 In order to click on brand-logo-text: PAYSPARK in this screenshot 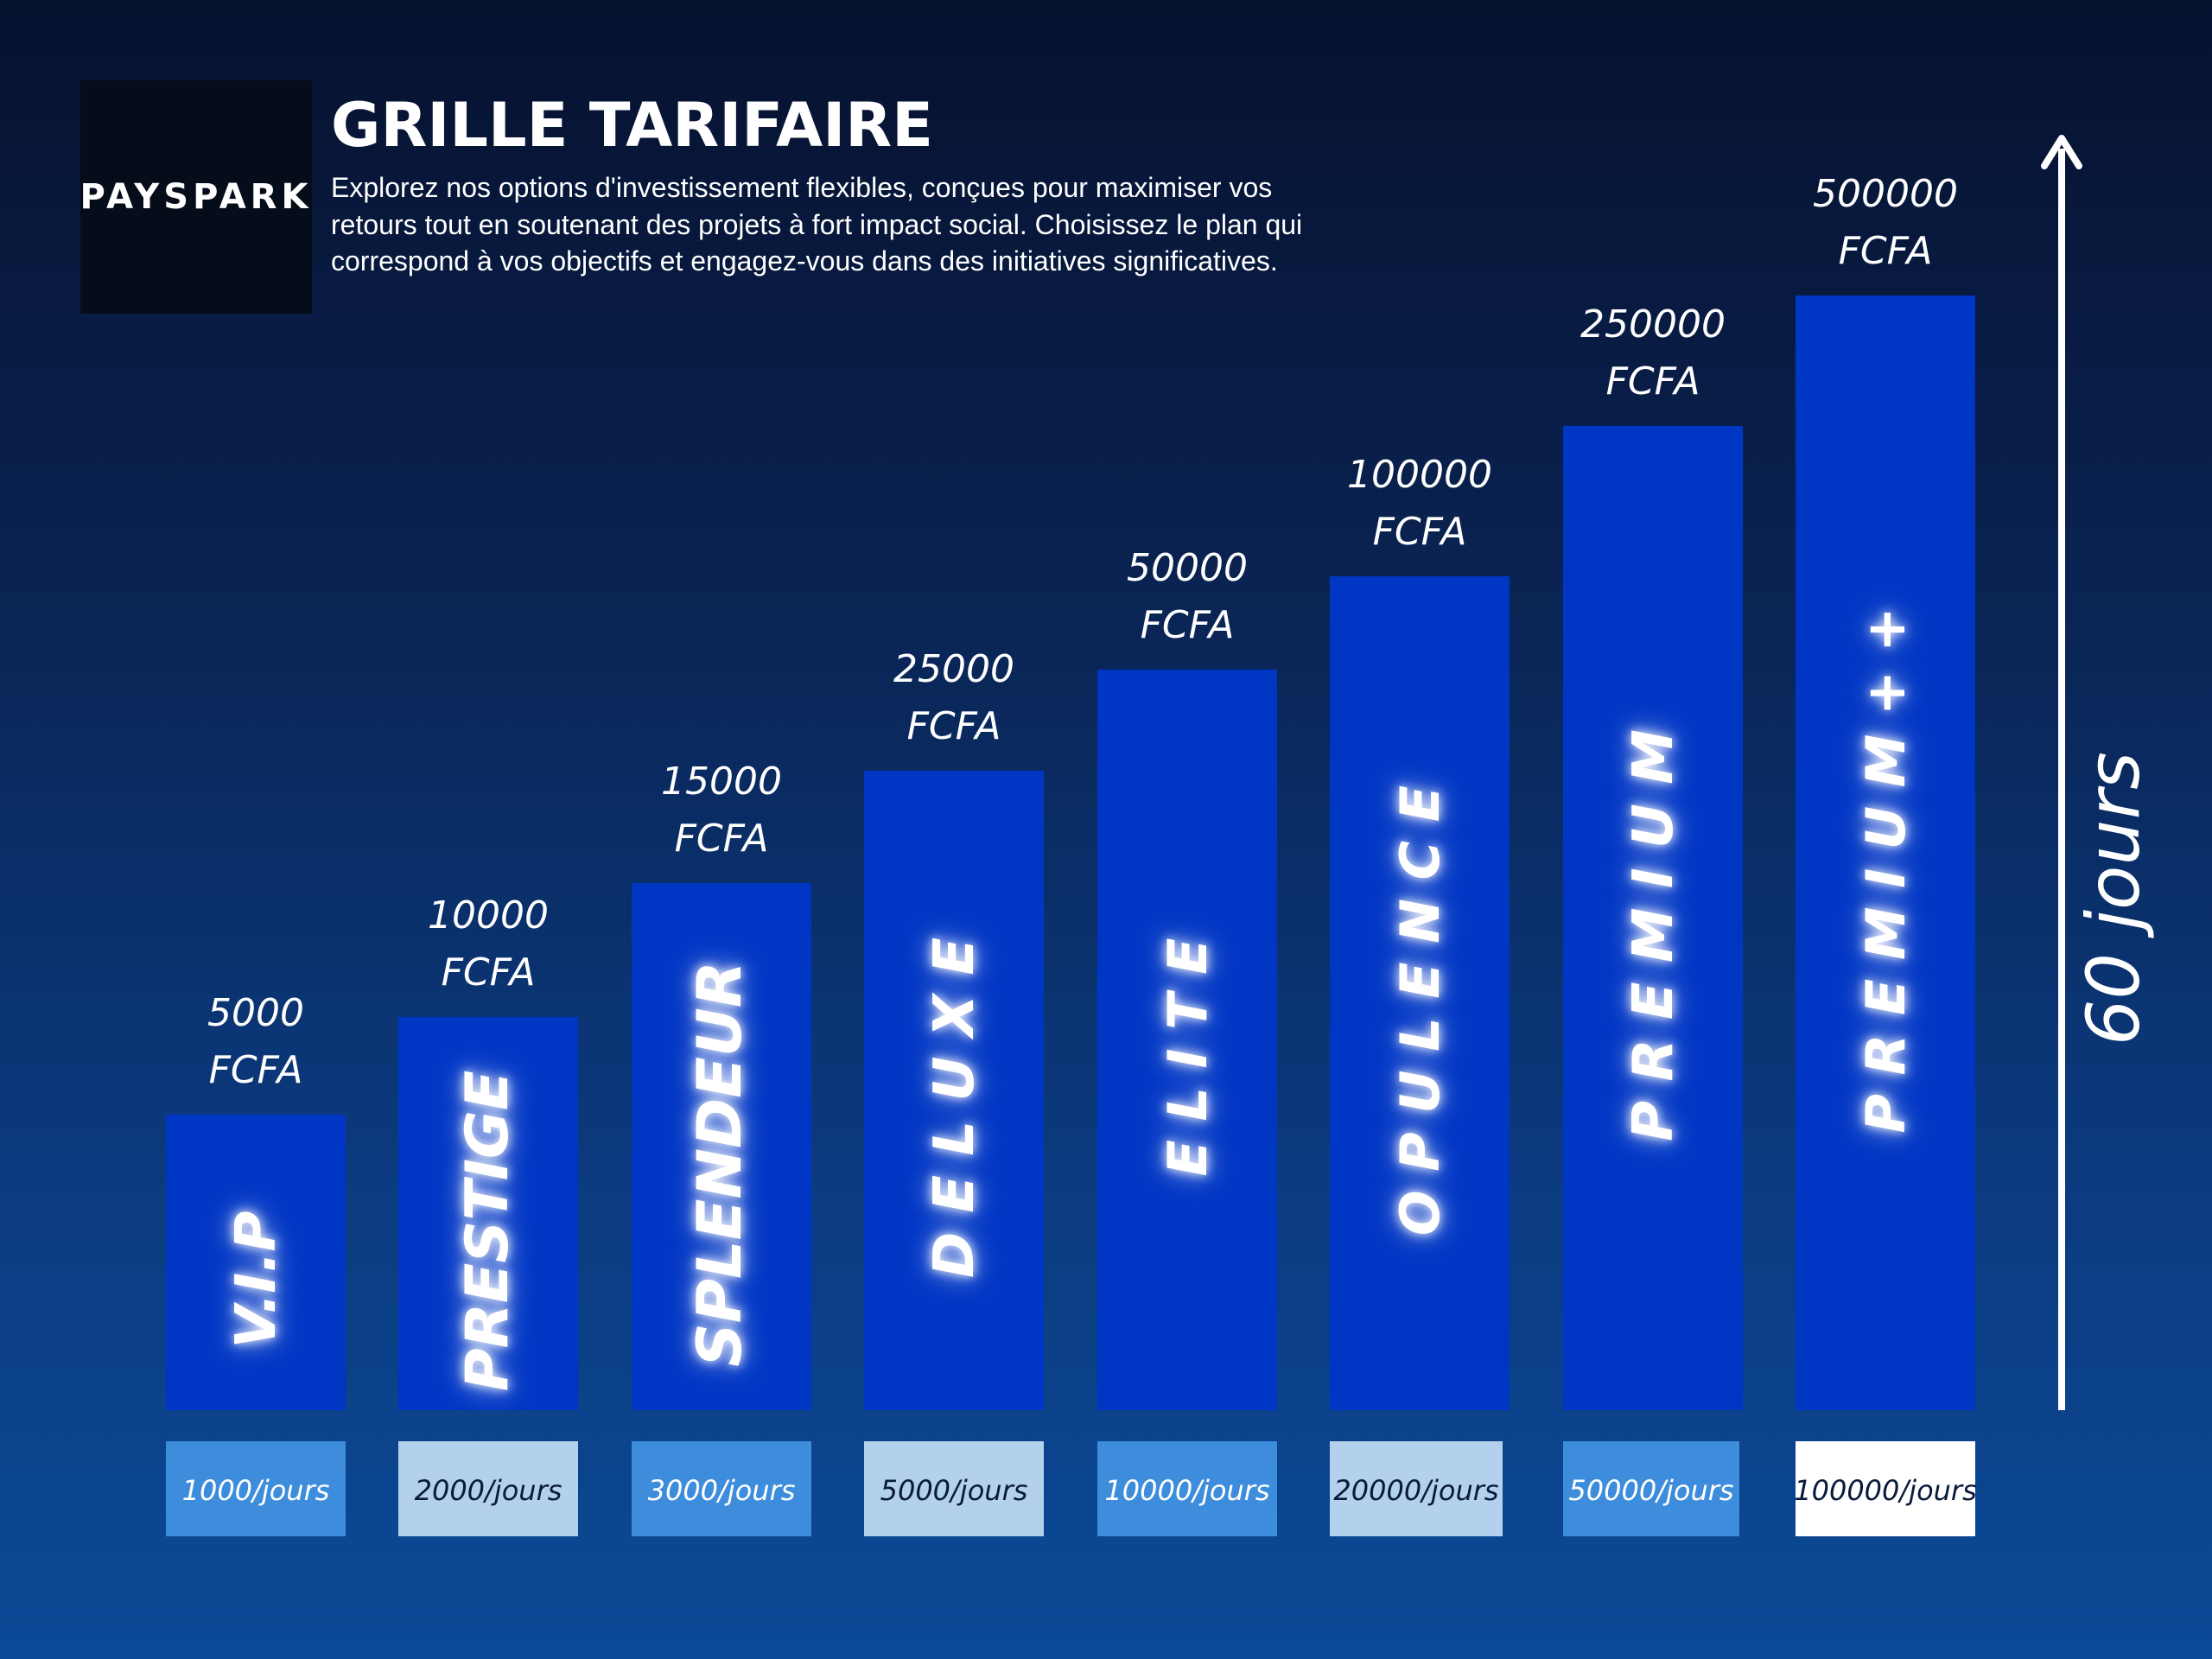, I will do `click(196, 197)`.